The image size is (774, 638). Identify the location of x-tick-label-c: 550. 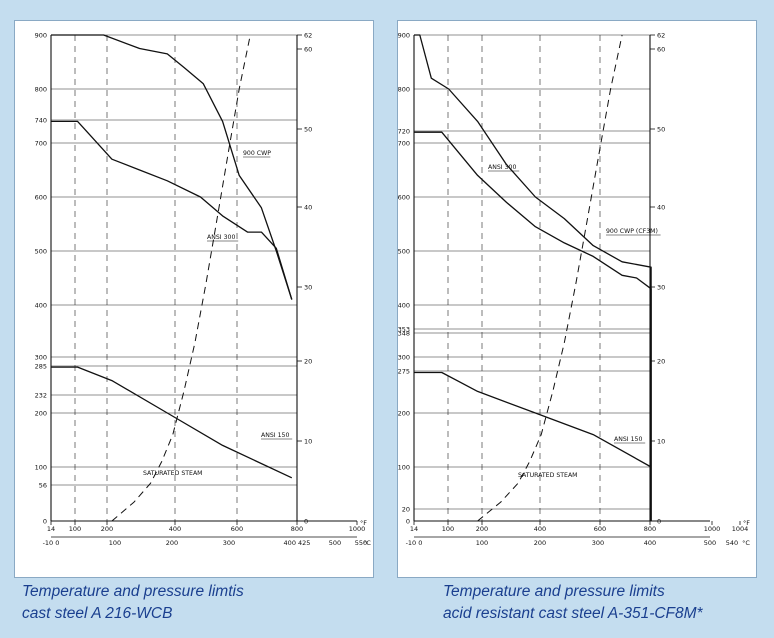
(361, 543).